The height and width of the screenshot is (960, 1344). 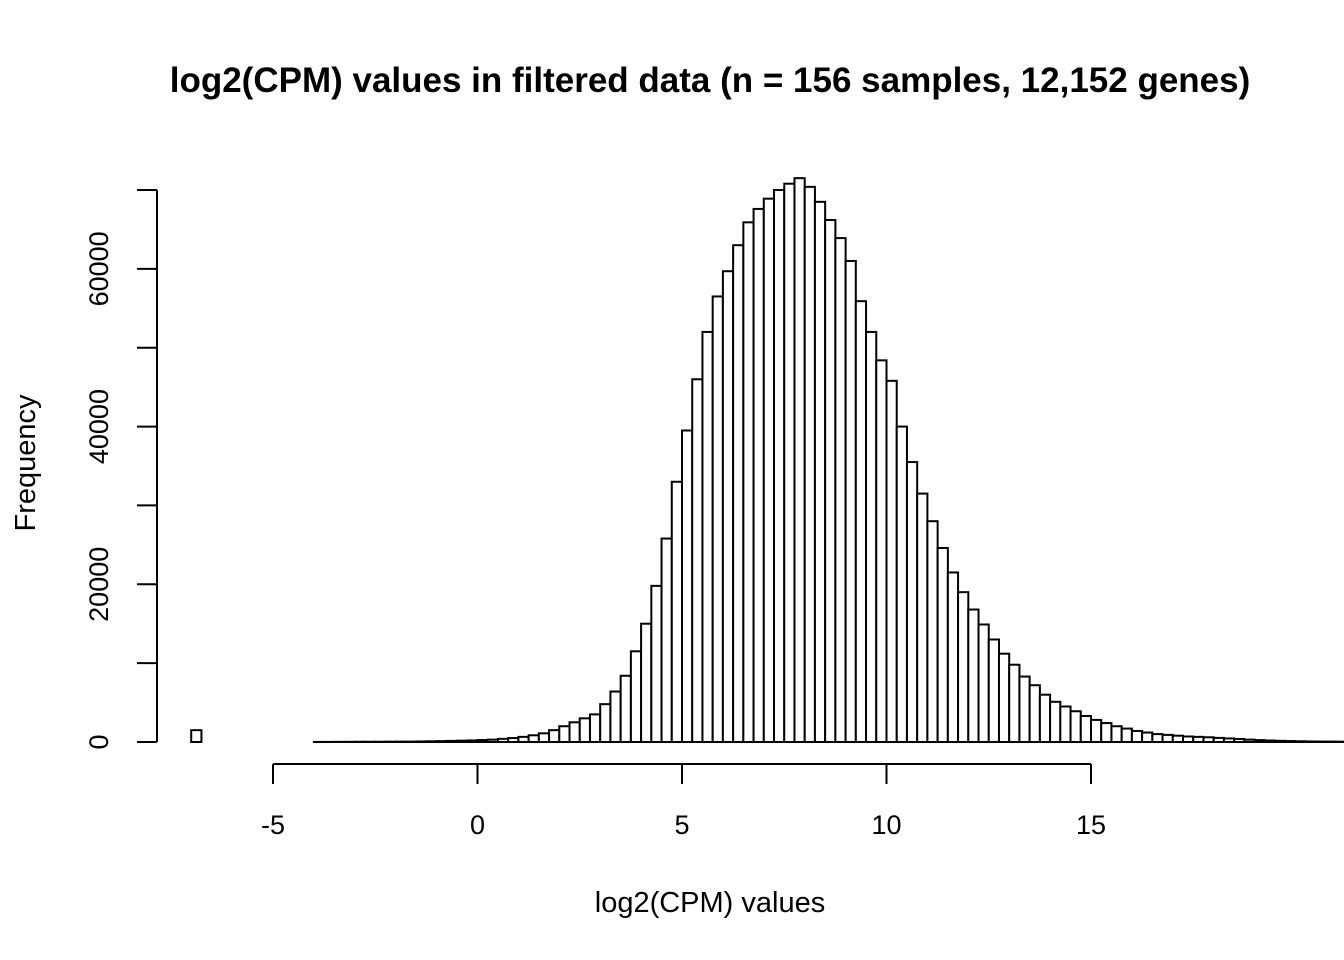 What do you see at coordinates (1091, 825) in the screenshot?
I see `x-tick-label: 15` at bounding box center [1091, 825].